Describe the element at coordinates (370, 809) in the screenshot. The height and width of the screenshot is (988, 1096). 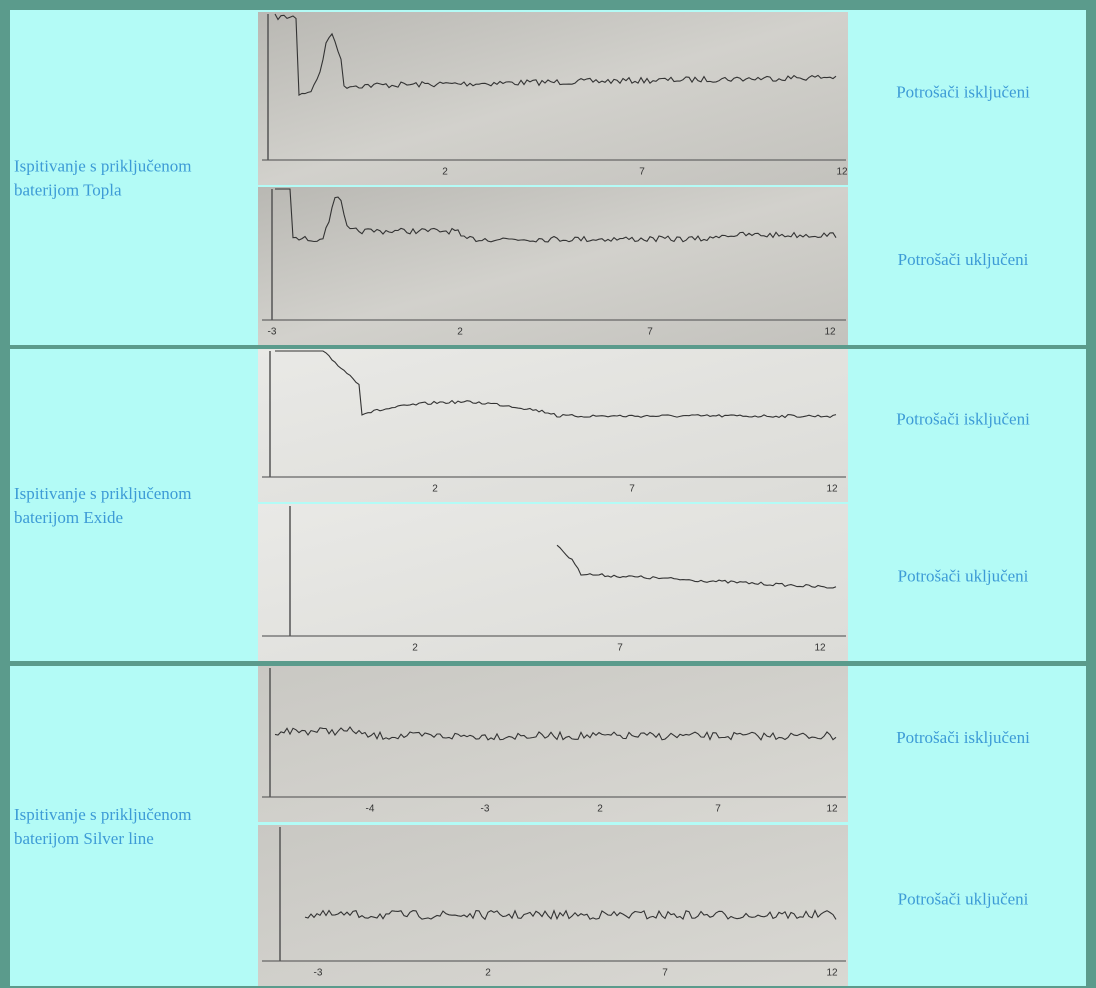
I see `tick-label: -4` at that location.